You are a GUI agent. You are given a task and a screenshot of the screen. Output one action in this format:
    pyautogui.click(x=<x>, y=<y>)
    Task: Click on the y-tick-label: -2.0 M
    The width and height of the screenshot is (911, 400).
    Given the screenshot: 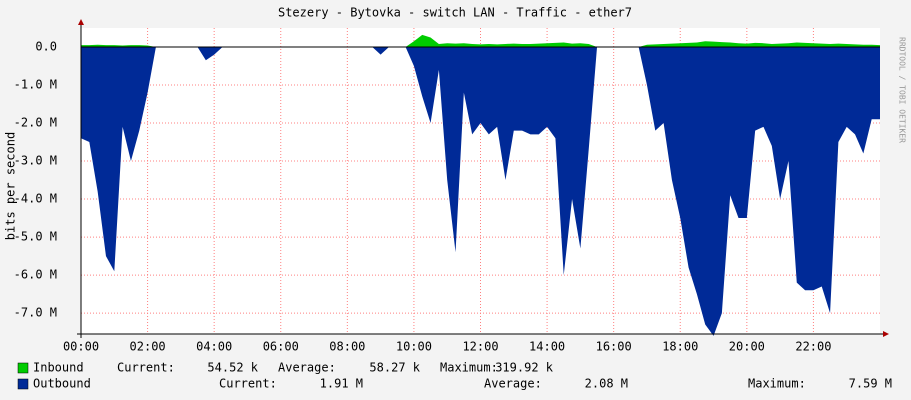 What is the action you would take?
    pyautogui.click(x=35, y=123)
    